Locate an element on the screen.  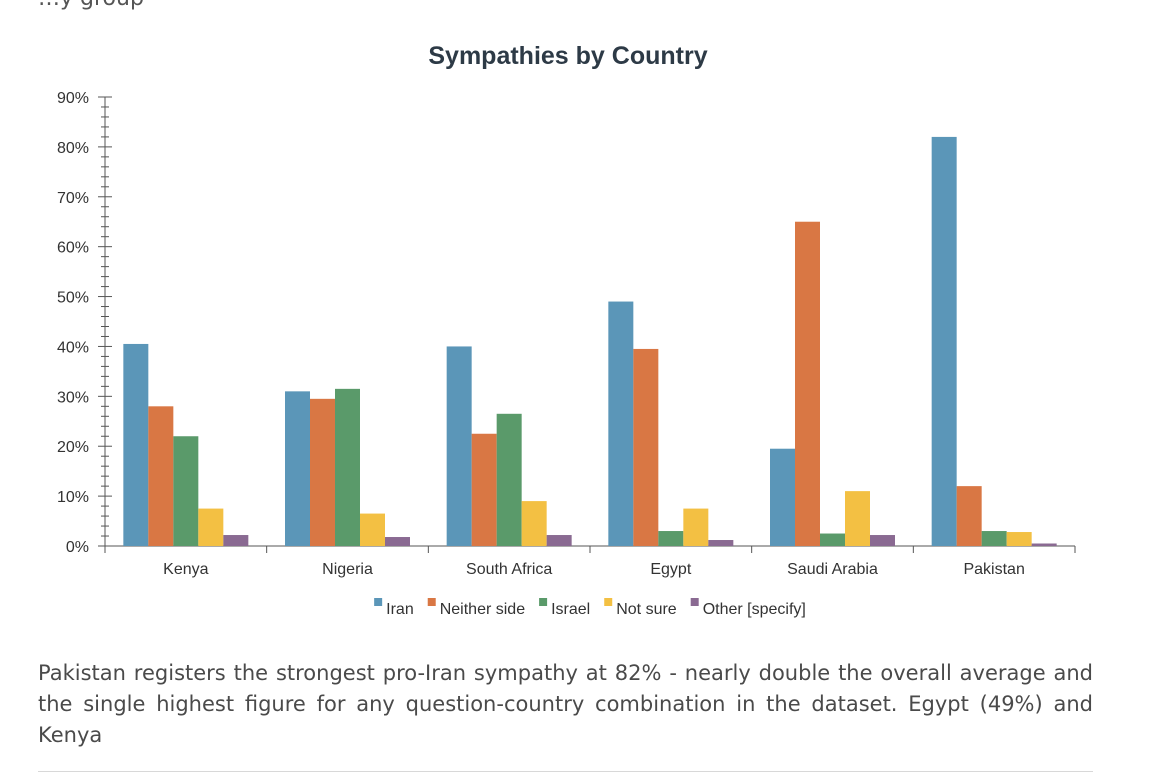
y-tick-label: 30% is located at coordinates (73, 397).